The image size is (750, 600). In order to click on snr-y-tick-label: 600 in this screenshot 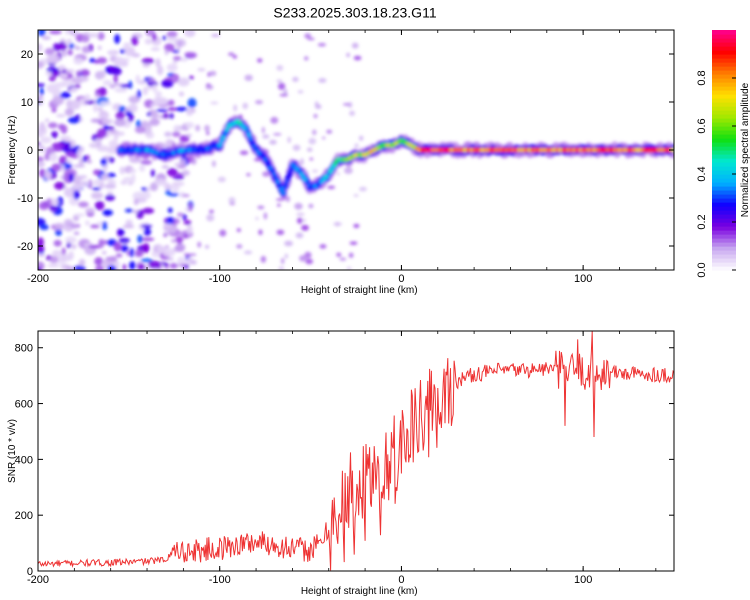, I will do `click(24, 405)`.